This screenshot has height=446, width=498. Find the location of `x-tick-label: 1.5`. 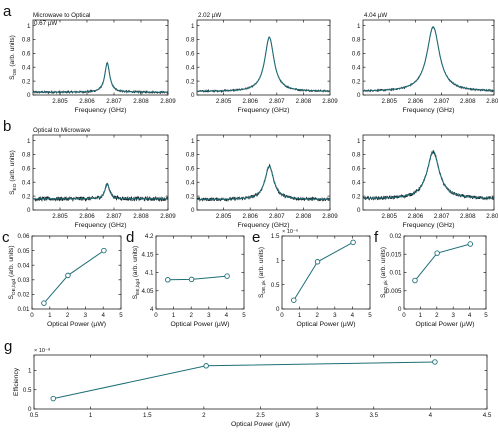

x-tick-label: 1.5 is located at coordinates (147, 415).